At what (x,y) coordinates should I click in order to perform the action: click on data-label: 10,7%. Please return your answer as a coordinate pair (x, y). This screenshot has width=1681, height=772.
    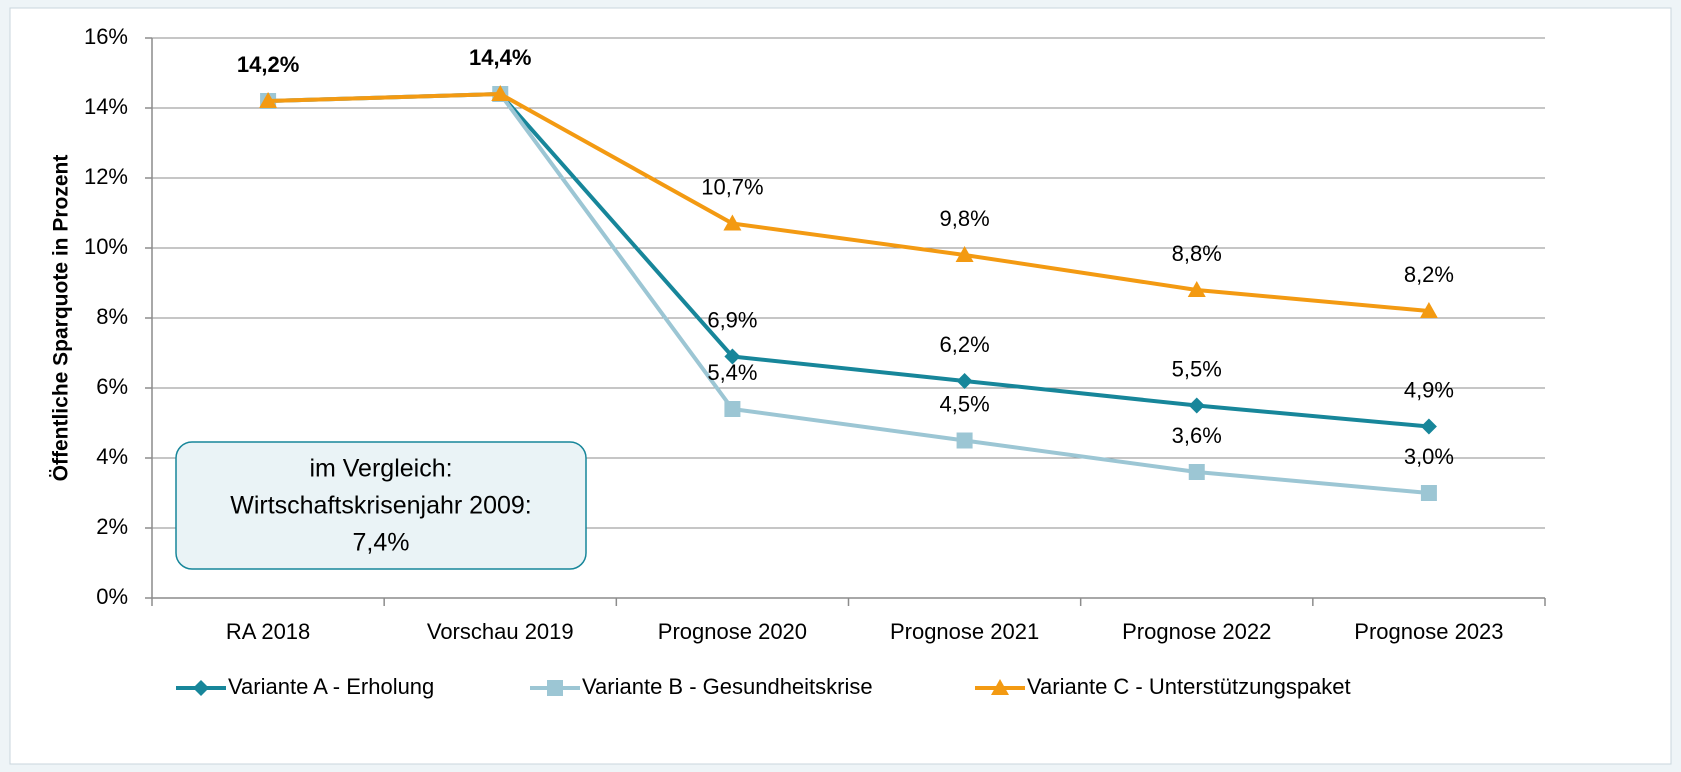
    Looking at the image, I should click on (732, 186).